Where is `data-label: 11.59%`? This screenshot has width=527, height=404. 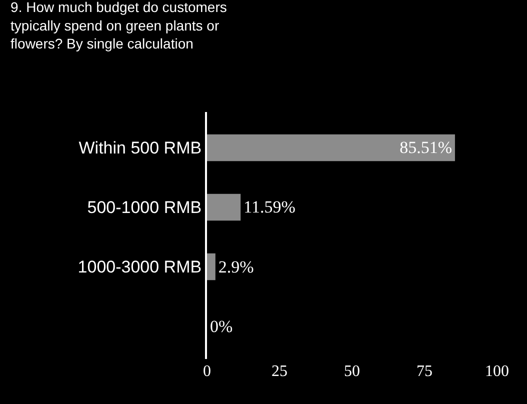
data-label: 11.59% is located at coordinates (270, 207).